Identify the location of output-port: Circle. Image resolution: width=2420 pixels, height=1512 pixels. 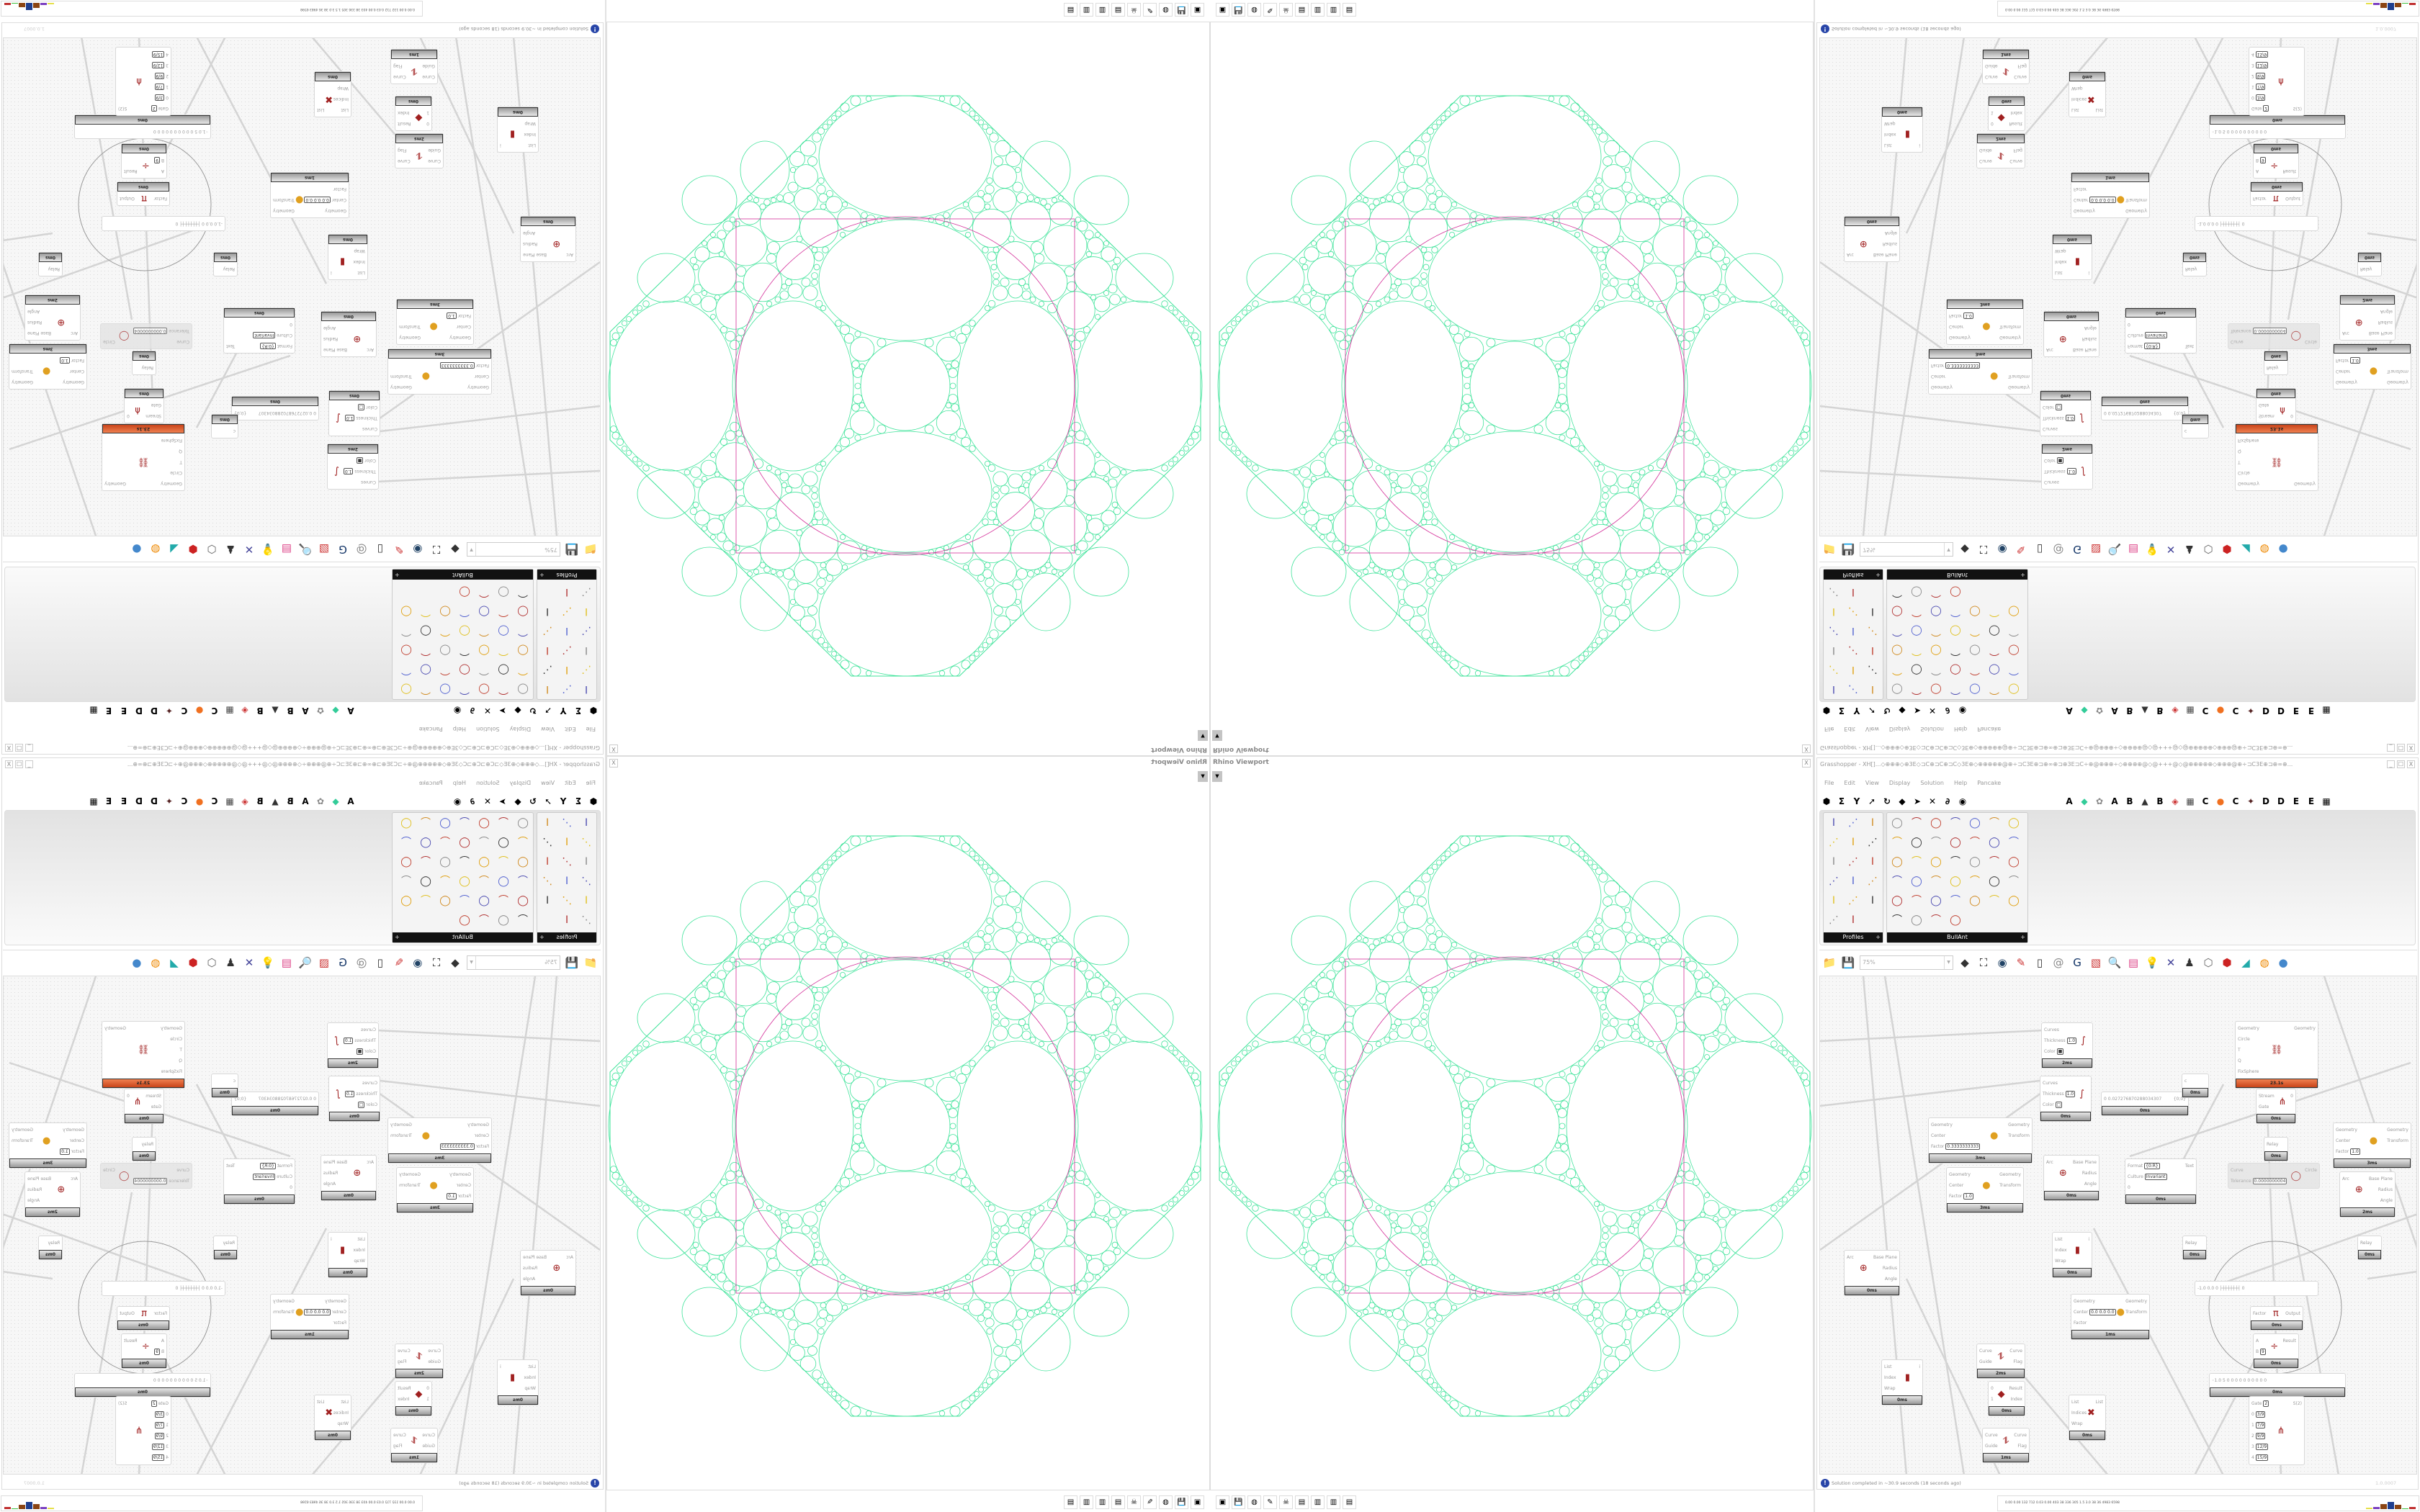
(2311, 1170).